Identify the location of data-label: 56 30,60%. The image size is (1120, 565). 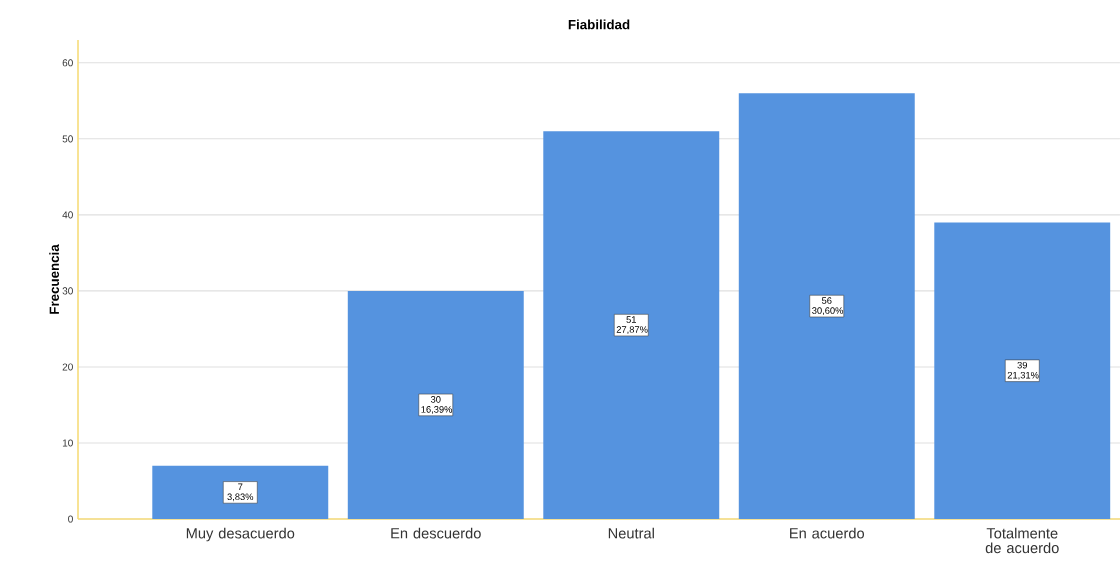
(828, 306).